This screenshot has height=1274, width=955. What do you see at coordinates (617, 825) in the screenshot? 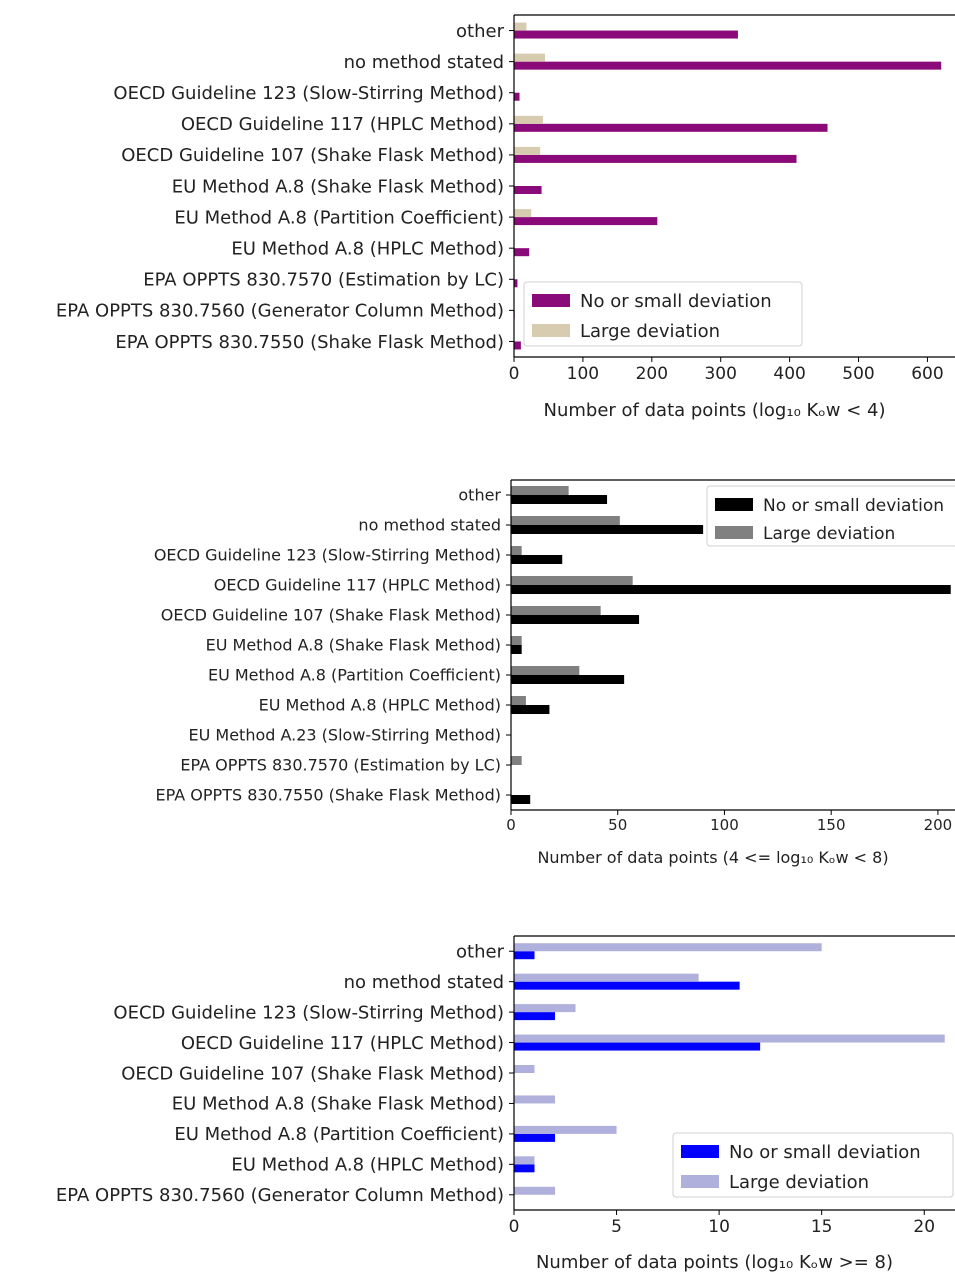
I see `x-tick-label: 50` at bounding box center [617, 825].